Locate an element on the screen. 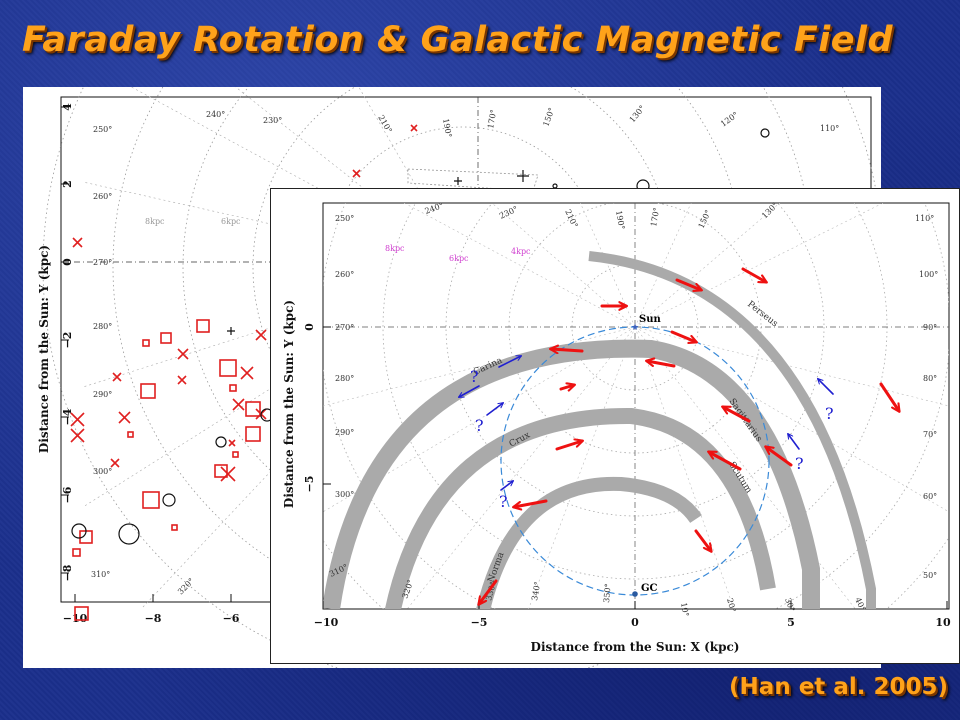 The image size is (960, 720). longitude-label: 90° is located at coordinates (930, 327).